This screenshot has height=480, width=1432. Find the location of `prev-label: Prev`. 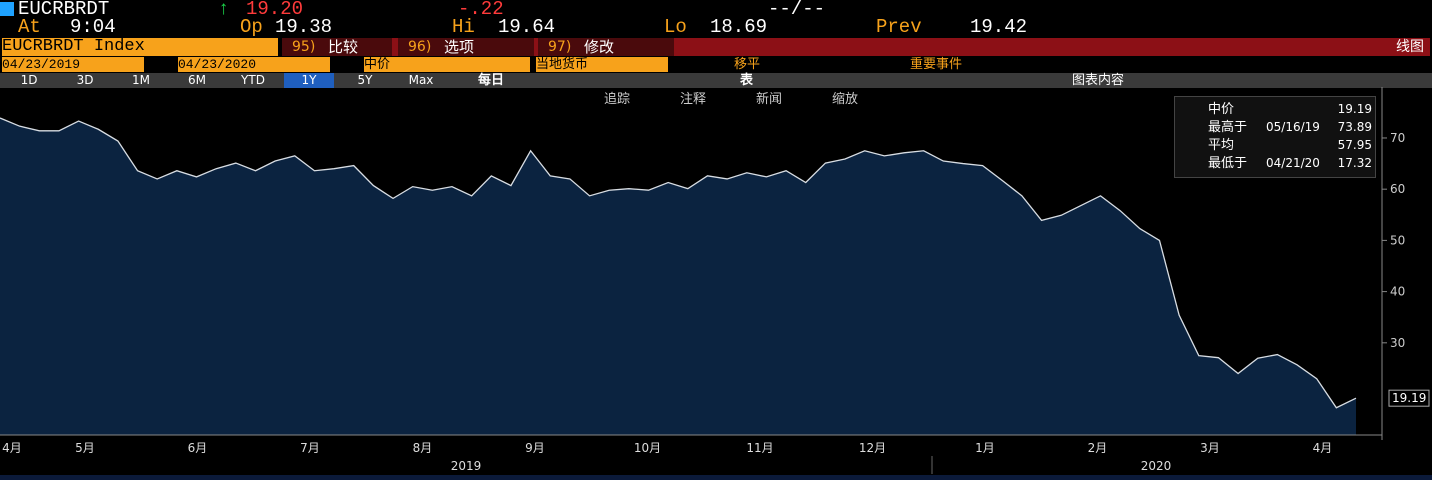

prev-label: Prev is located at coordinates (899, 27).